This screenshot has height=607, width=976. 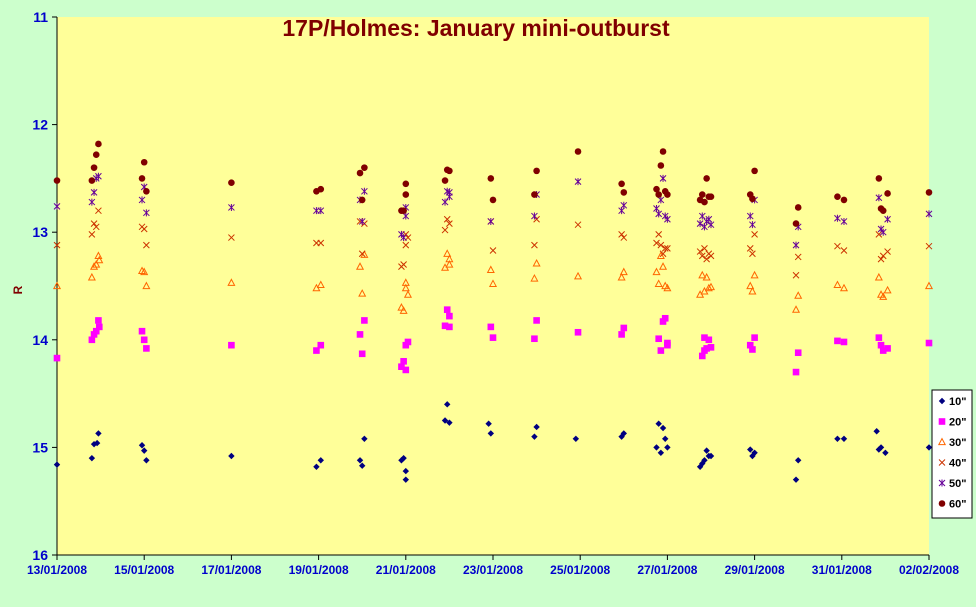 I want to click on legend-label: 10", so click(x=957, y=402).